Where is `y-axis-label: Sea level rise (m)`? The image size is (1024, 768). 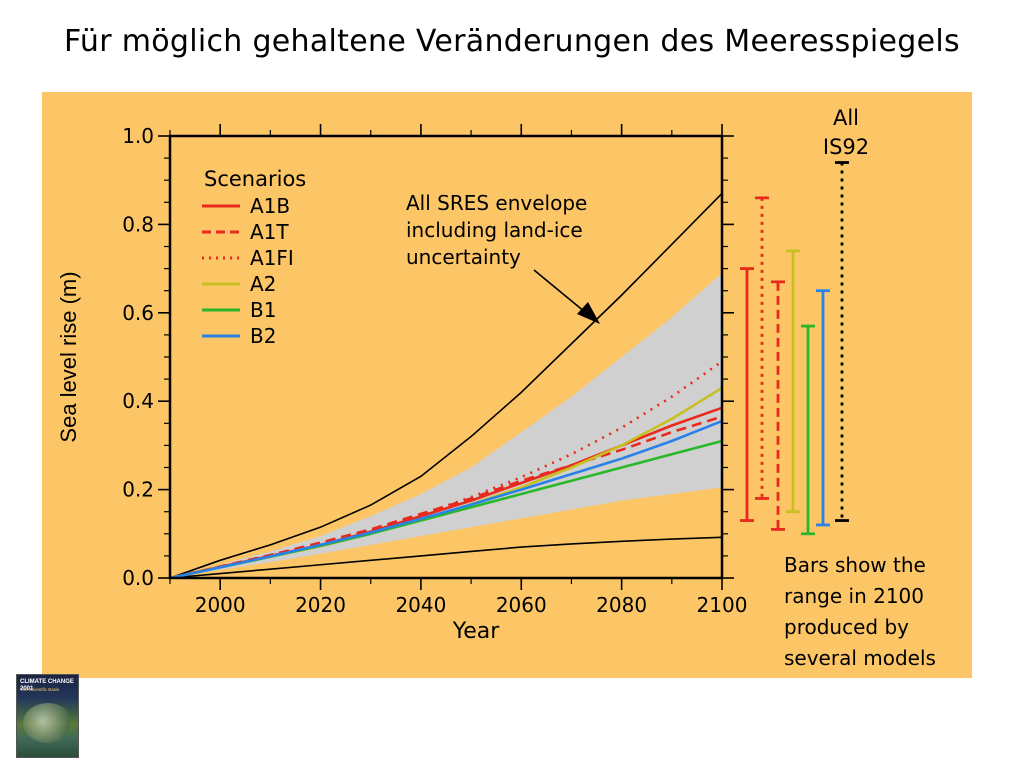 y-axis-label: Sea level rise (m) is located at coordinates (68, 356).